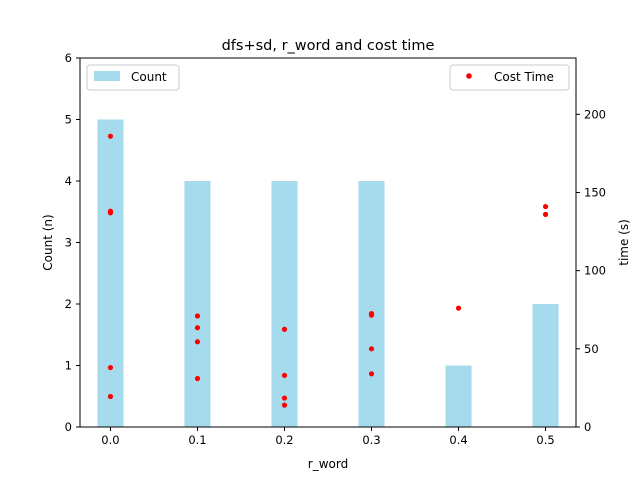 The height and width of the screenshot is (485, 640). Describe the element at coordinates (48, 242) in the screenshot. I see `y-left-axis-label: Count (n)` at that location.